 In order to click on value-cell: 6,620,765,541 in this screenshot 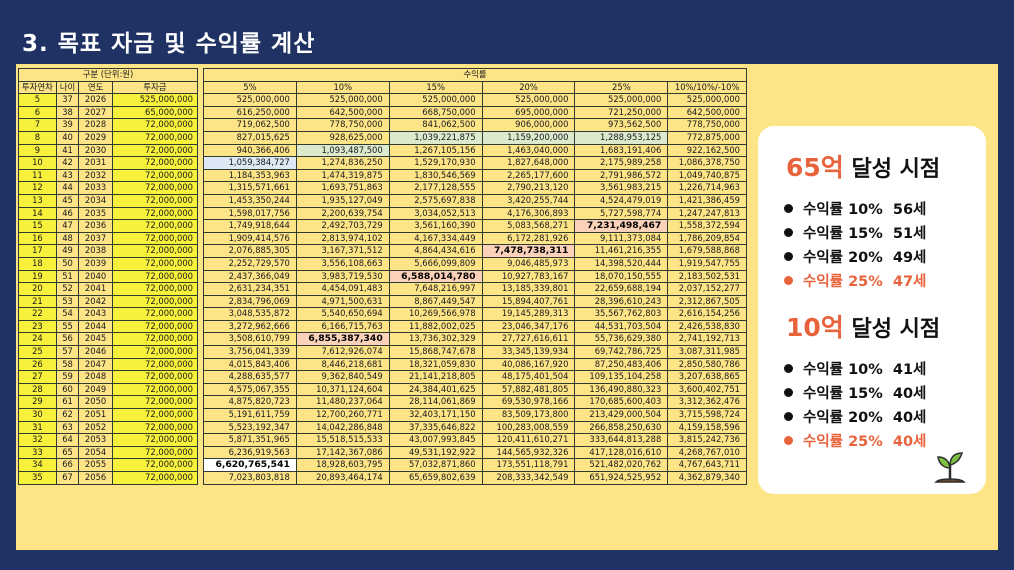, I will do `click(250, 465)`.